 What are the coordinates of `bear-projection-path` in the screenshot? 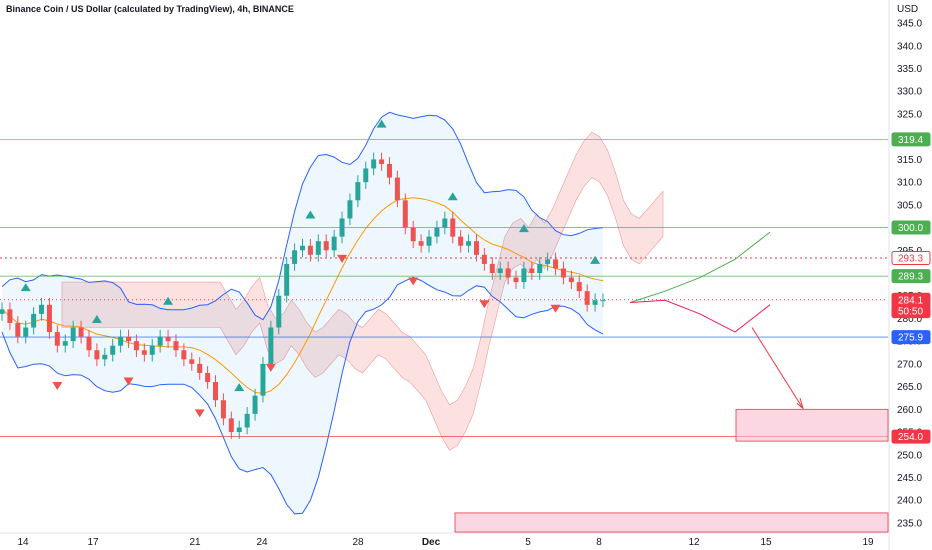 It's located at (700, 316).